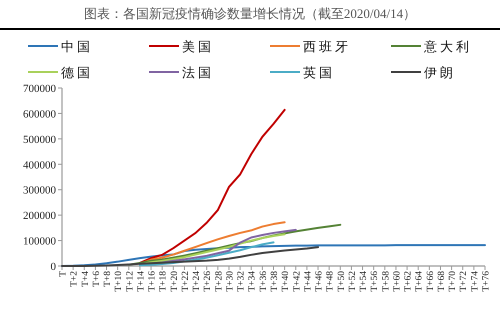 The image size is (500, 321). I want to click on x-tick-label: T+10, so click(119, 281).